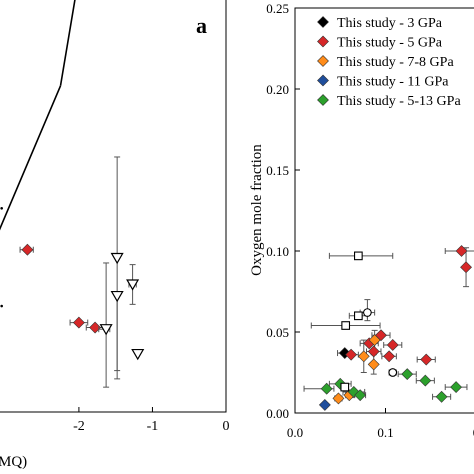 The width and height of the screenshot is (474, 474). I want to click on panel-b-points, so click(388, 328).